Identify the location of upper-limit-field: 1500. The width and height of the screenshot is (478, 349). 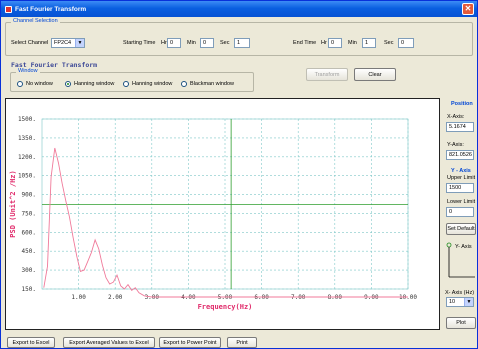
(460, 188).